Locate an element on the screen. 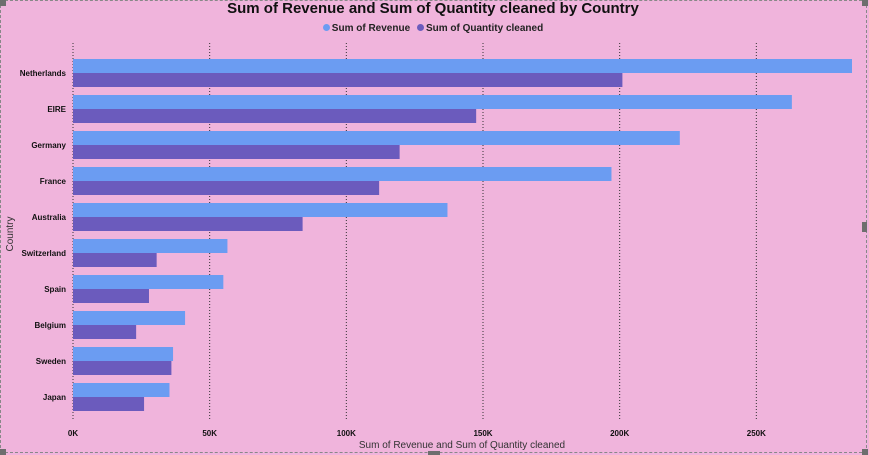 This screenshot has width=869, height=455. legend-dot-quantity is located at coordinates (420, 27).